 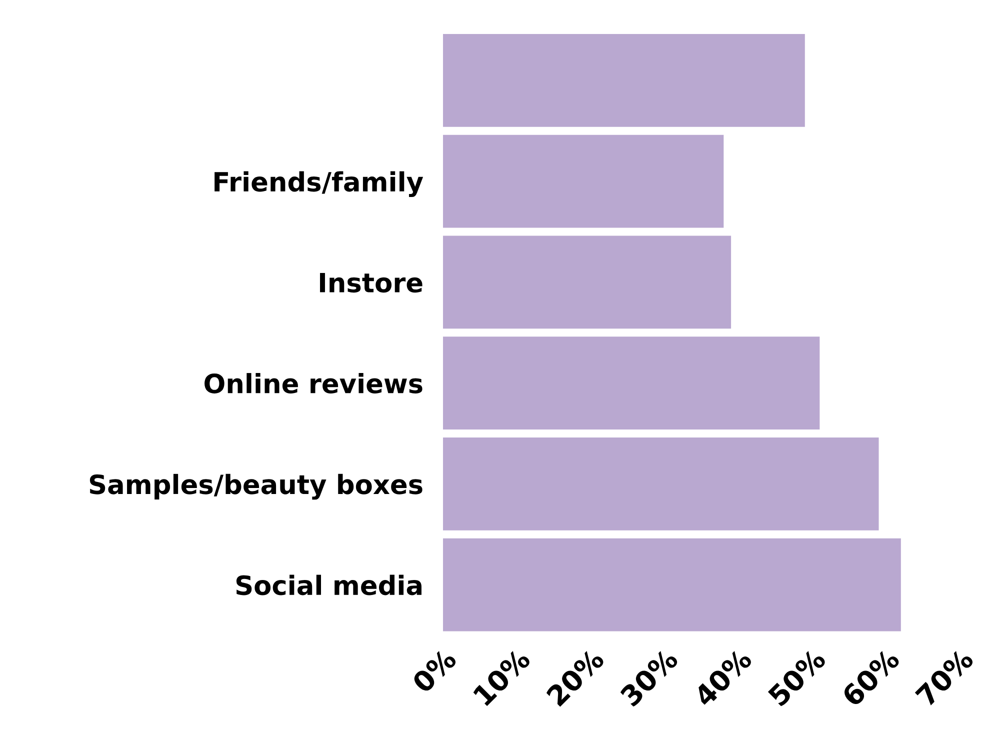 I want to click on y-tick-label: Samples/beauty boxes, so click(x=256, y=487).